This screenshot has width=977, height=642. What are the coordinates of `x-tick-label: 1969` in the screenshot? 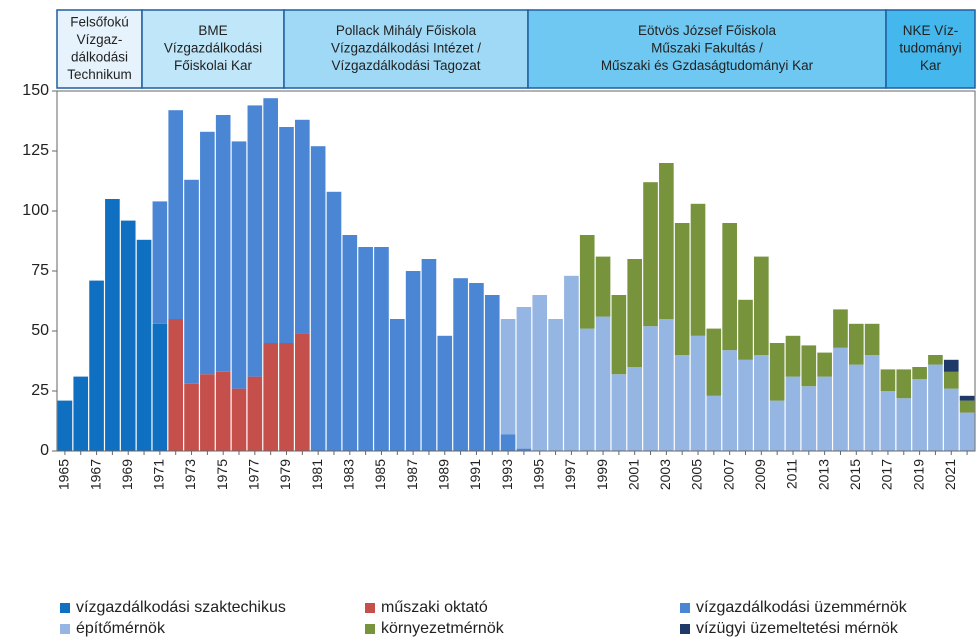 It's located at (127, 474).